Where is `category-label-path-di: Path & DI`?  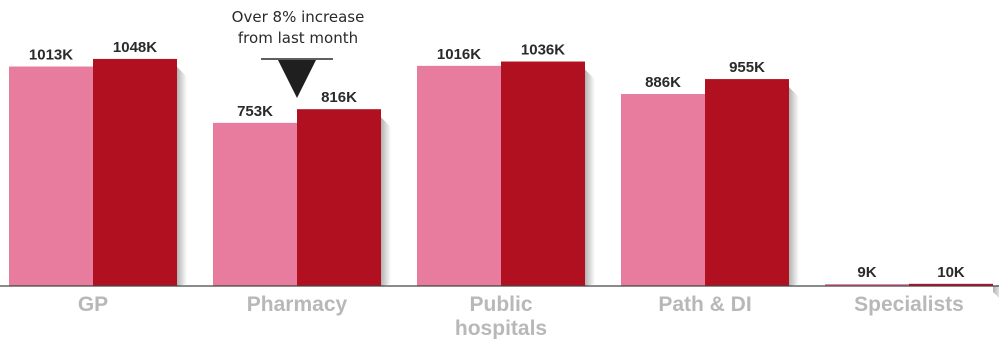
category-label-path-di: Path & DI is located at coordinates (704, 304).